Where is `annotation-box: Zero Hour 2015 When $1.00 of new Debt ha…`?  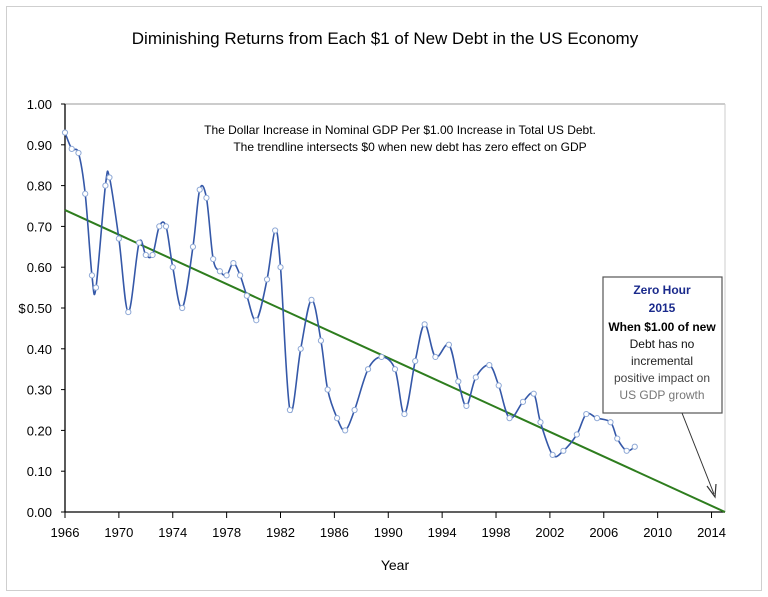
annotation-box: Zero Hour 2015 When $1.00 of new Debt ha… is located at coordinates (662, 387).